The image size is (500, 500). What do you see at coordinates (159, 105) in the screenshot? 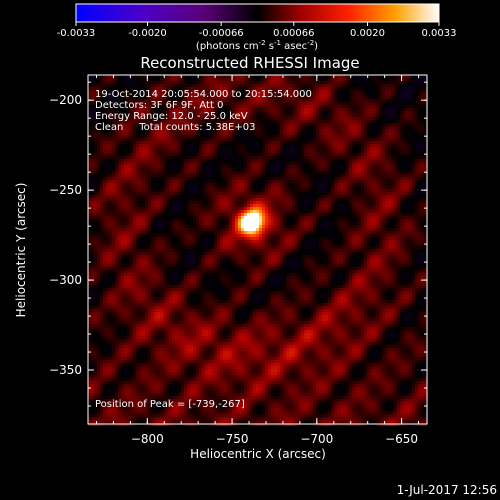
I see `annotation-detectors: Detectors: 3F 6F 9F, Att 0` at bounding box center [159, 105].